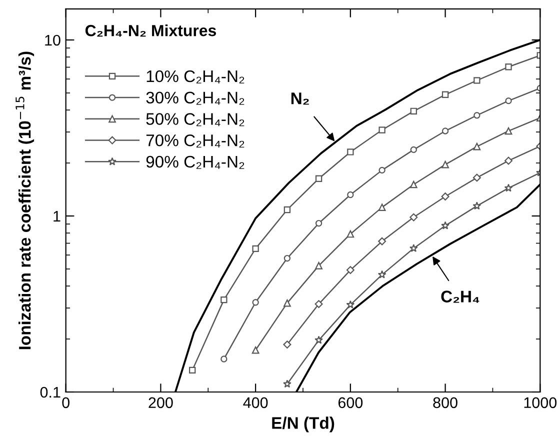 The width and height of the screenshot is (558, 448). I want to click on x-tick-label: 400, so click(255, 402).